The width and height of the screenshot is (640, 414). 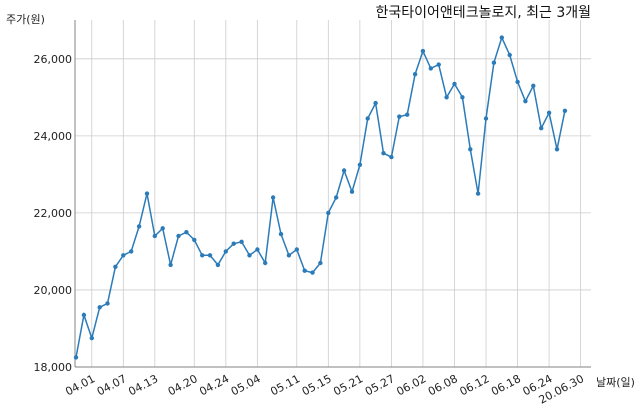 What do you see at coordinates (483, 13) in the screenshot?
I see `chart-title: 한국타이어앤테크놀로지, 최근 3개월` at bounding box center [483, 13].